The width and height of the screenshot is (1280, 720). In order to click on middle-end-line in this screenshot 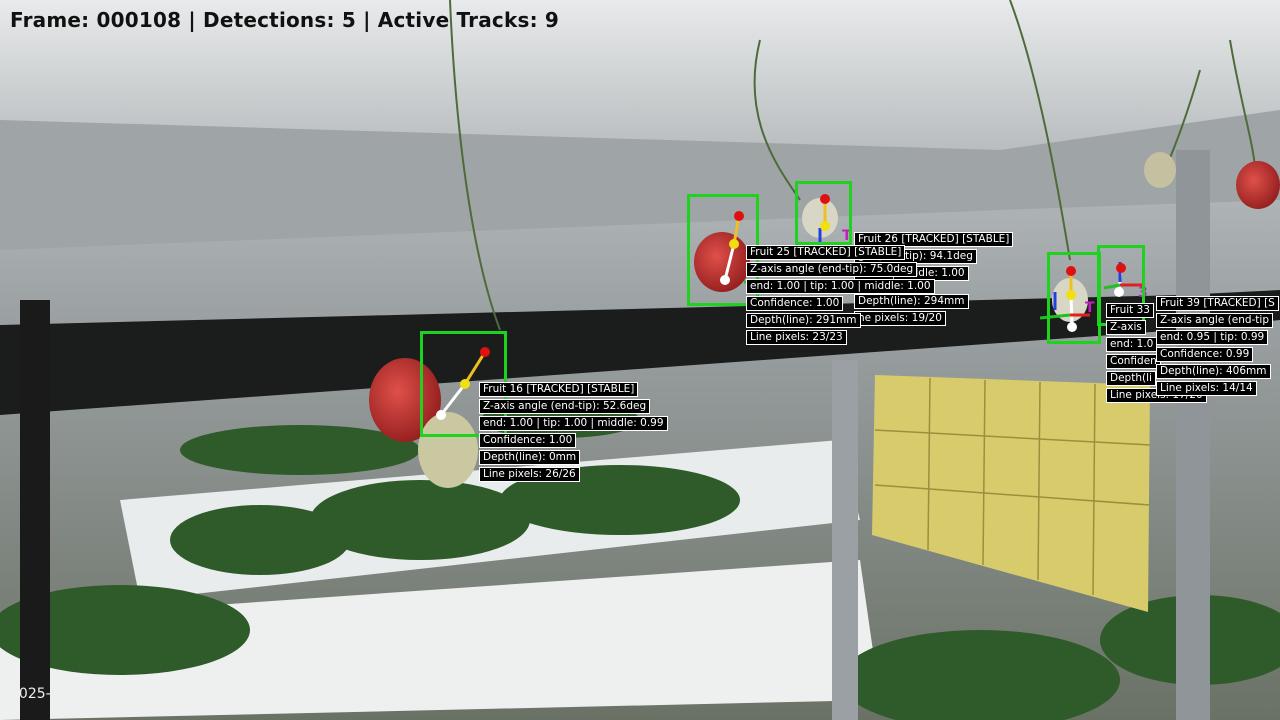, I will do `click(475, 368)`.